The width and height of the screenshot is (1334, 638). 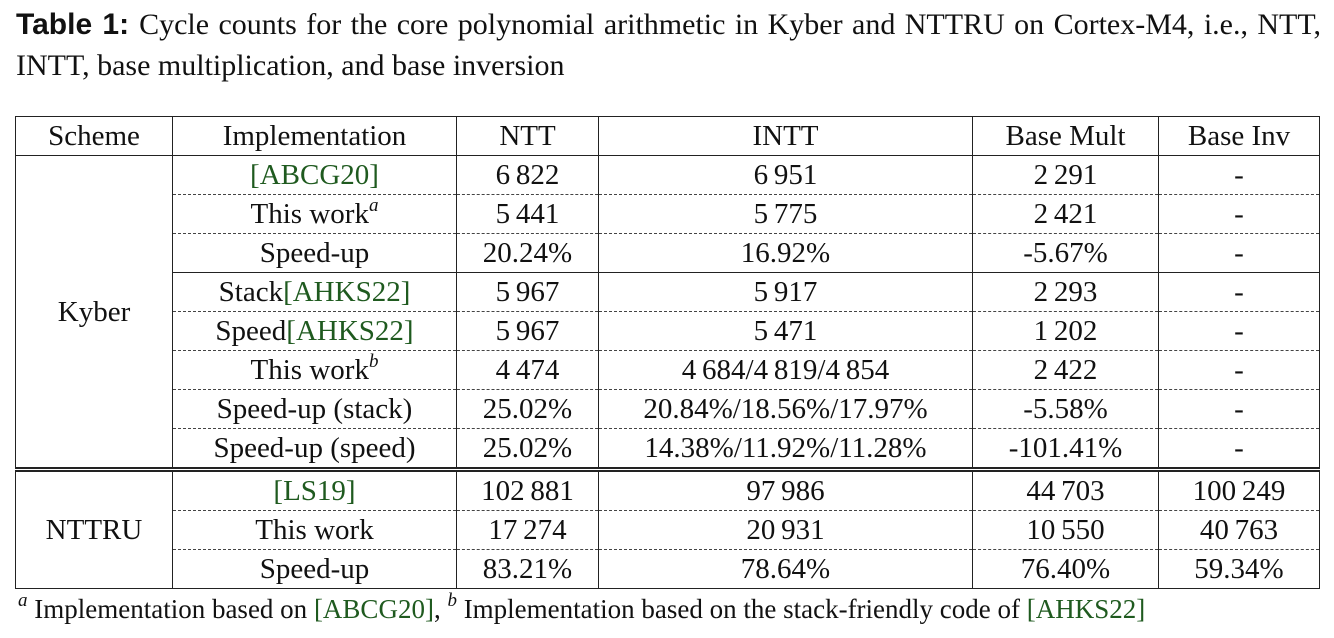 I want to click on implementation-cell: Speed-up (speed), so click(x=314, y=450).